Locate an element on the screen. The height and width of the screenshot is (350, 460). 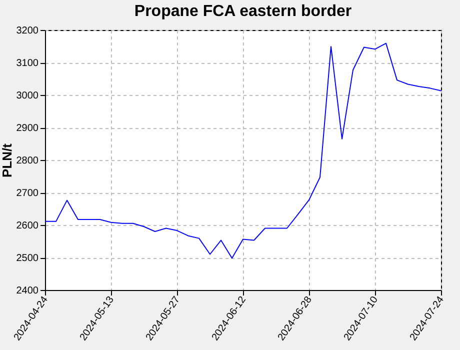
chart-title: Propane FCA eastern border is located at coordinates (243, 11).